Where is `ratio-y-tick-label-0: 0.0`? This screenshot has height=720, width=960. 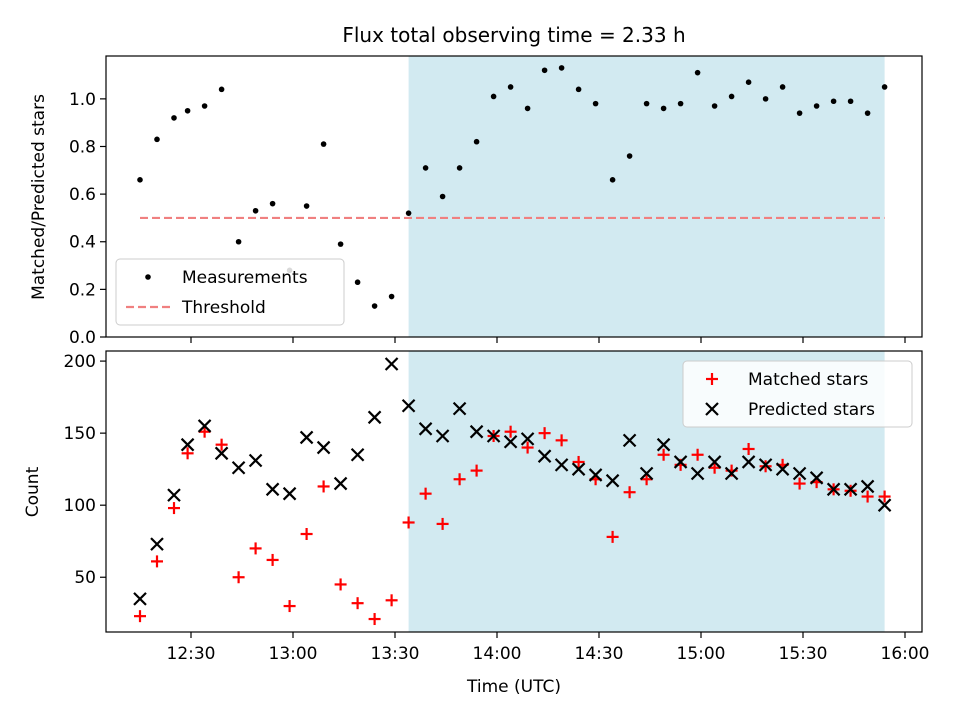 ratio-y-tick-label-0: 0.0 is located at coordinates (82, 338).